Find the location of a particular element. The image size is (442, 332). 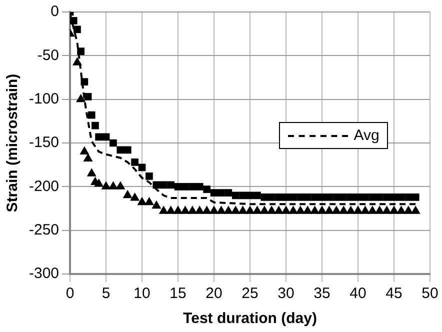

y-tick-label: -100 is located at coordinates (44, 99).